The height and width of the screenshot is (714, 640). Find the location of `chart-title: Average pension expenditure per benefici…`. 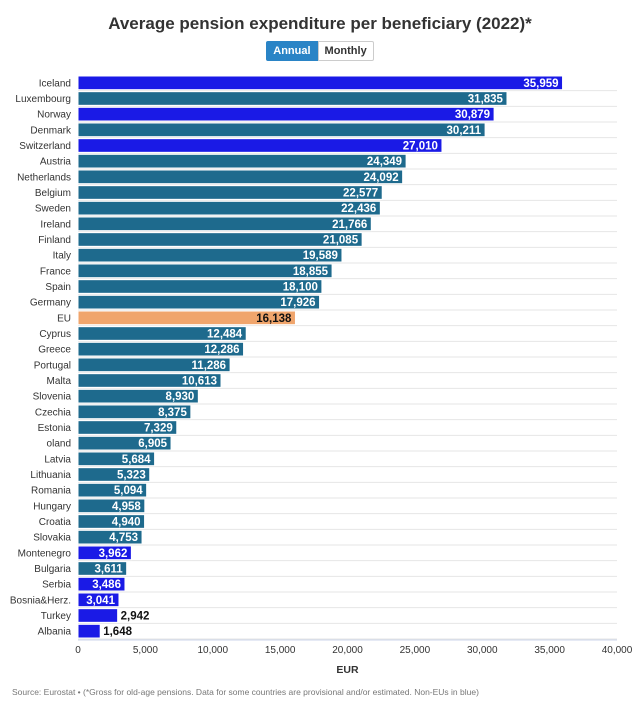

chart-title: Average pension expenditure per benefici… is located at coordinates (320, 23).